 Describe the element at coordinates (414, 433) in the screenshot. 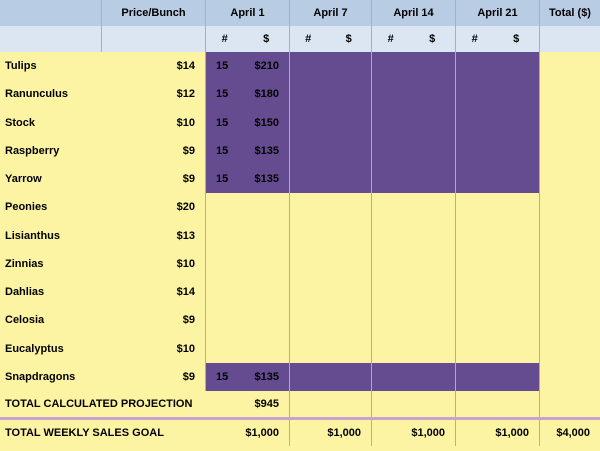

I see `goal-week-3: $1,000` at that location.